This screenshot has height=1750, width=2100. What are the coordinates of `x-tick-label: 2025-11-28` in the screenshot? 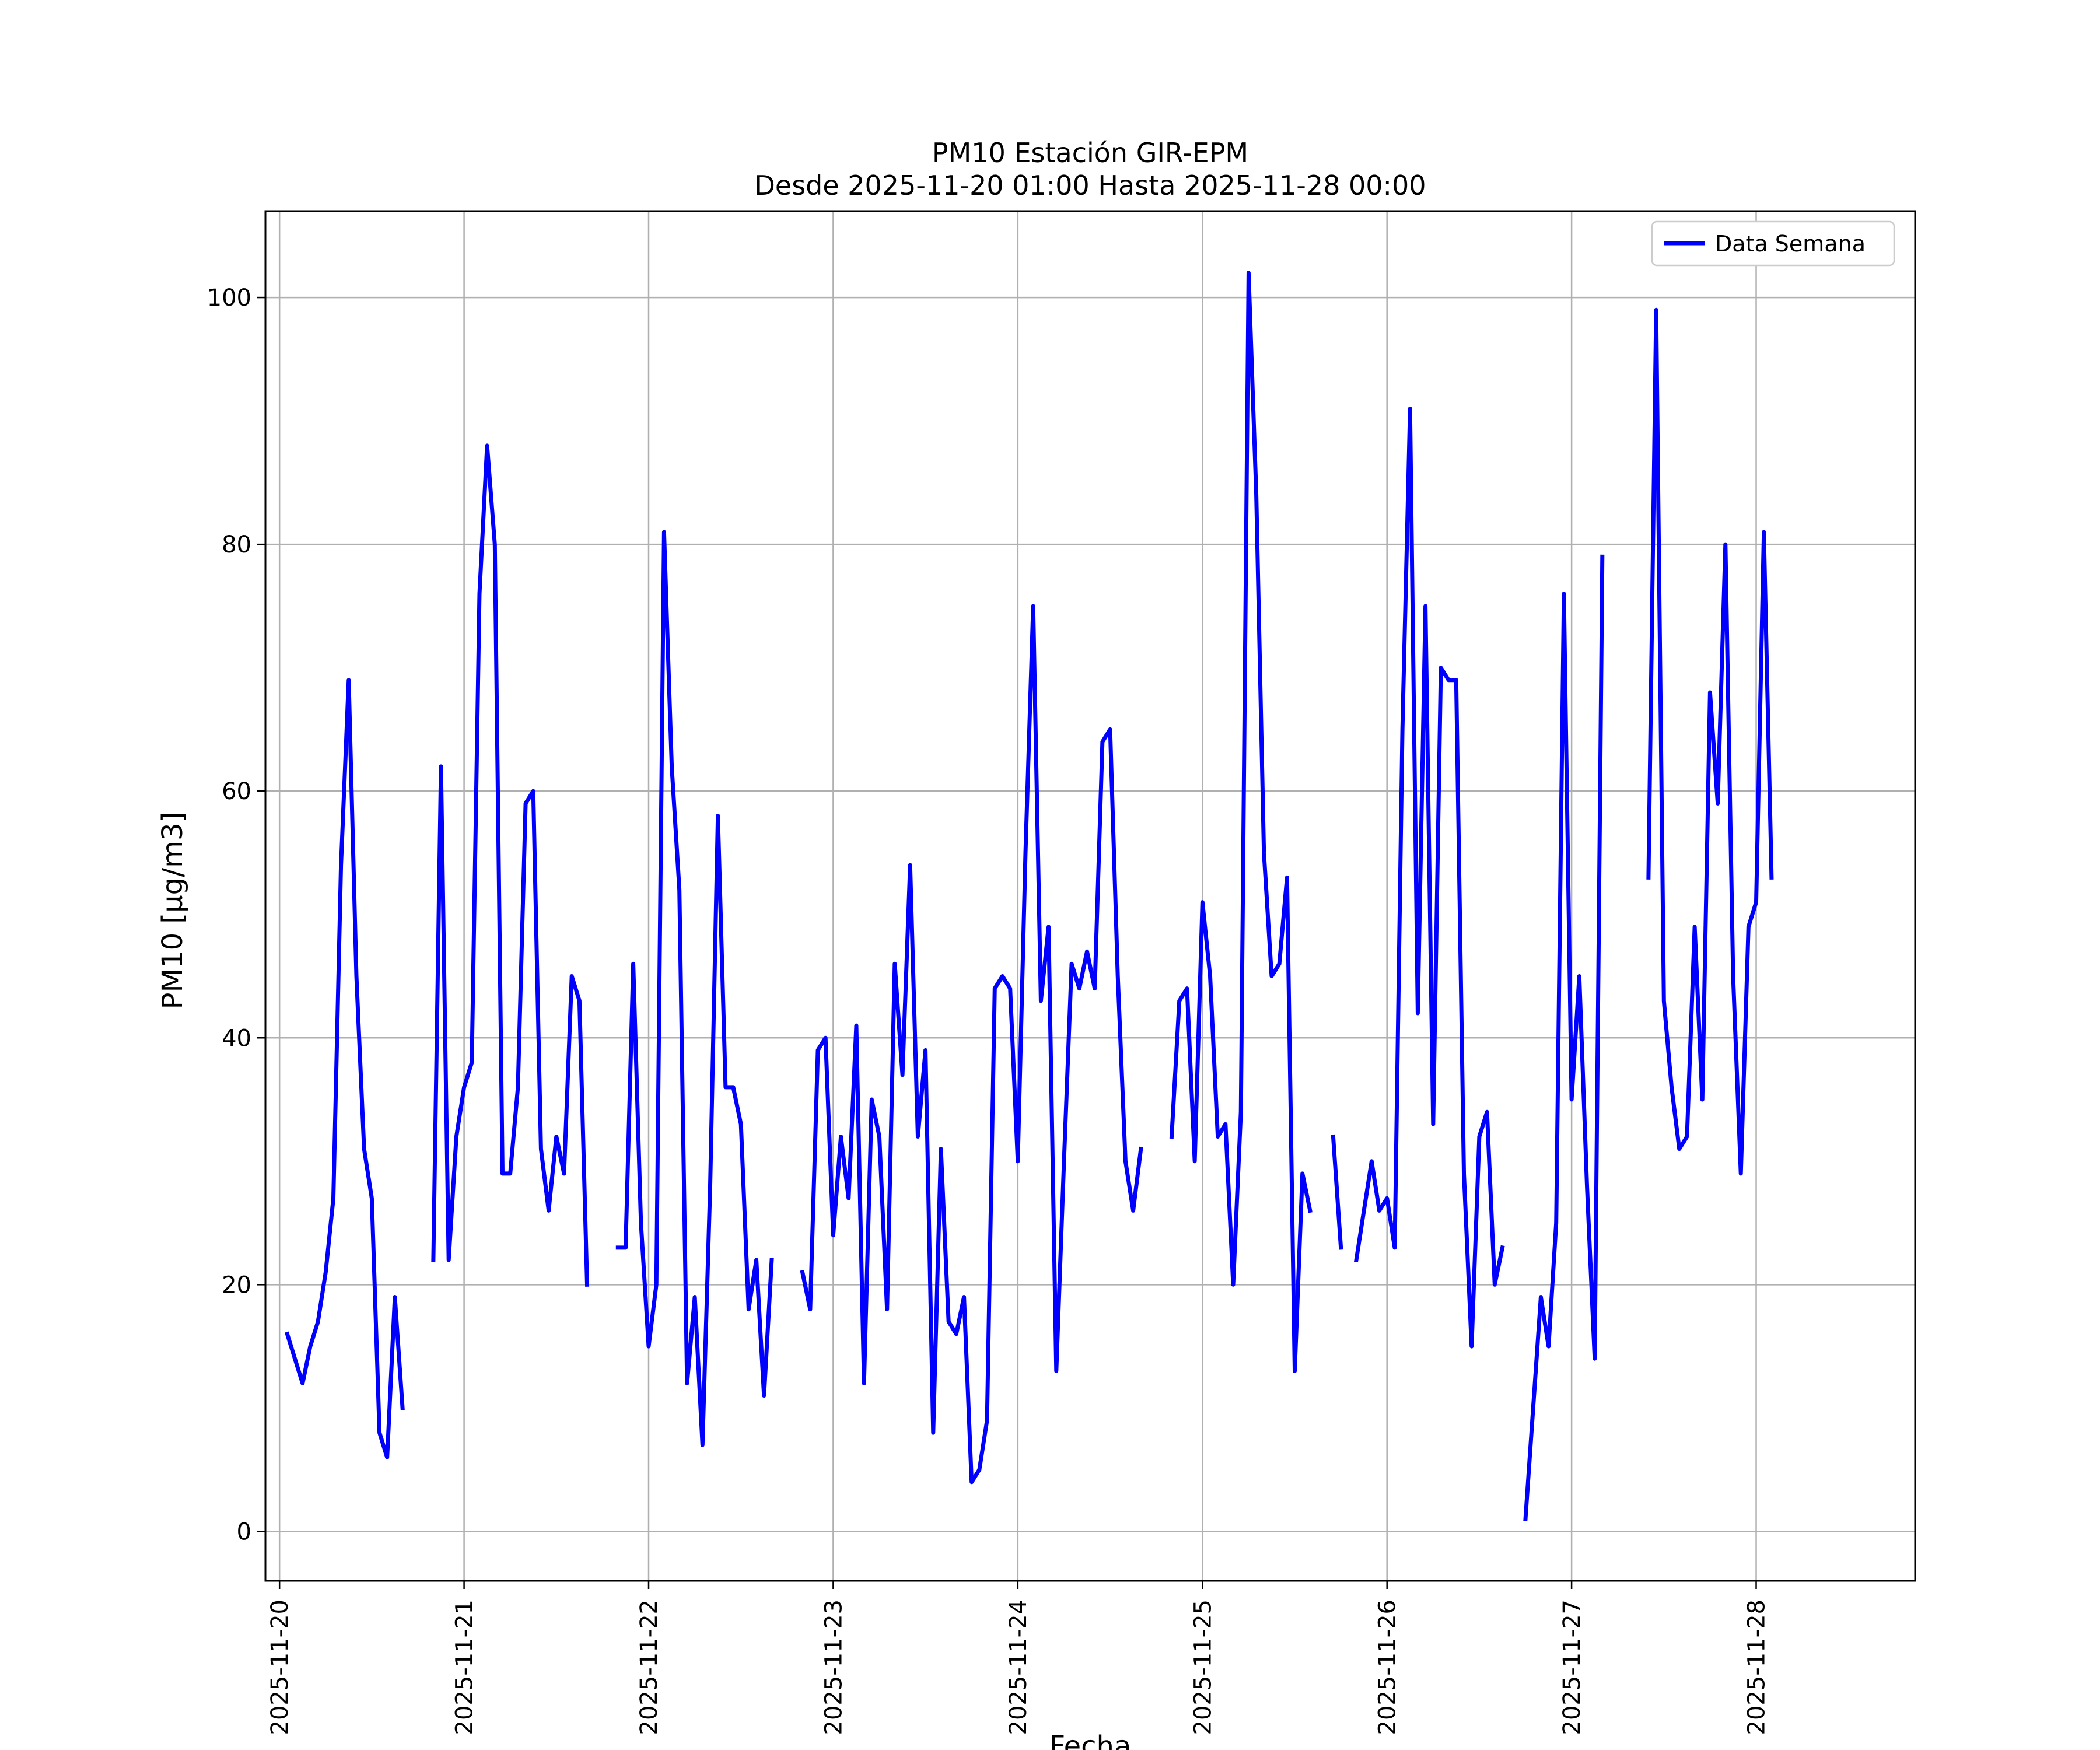 It's located at (1757, 1667).